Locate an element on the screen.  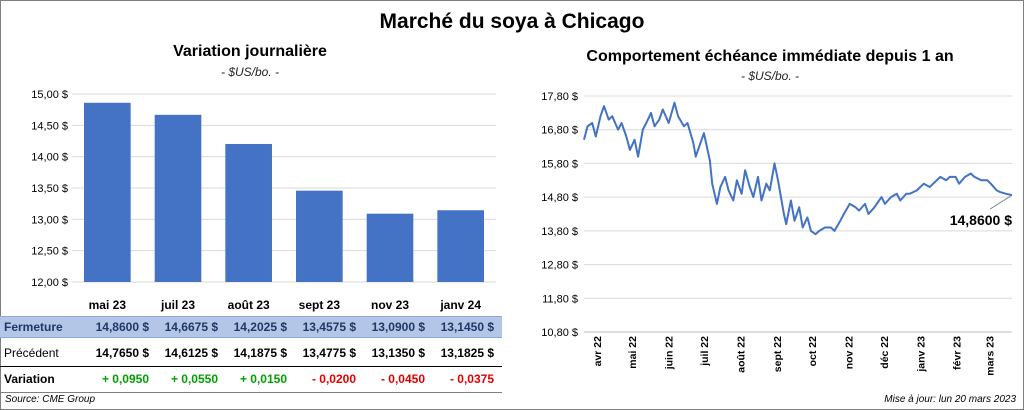
update-note: Mise à jour: lun 20 mars 2023 is located at coordinates (950, 399).